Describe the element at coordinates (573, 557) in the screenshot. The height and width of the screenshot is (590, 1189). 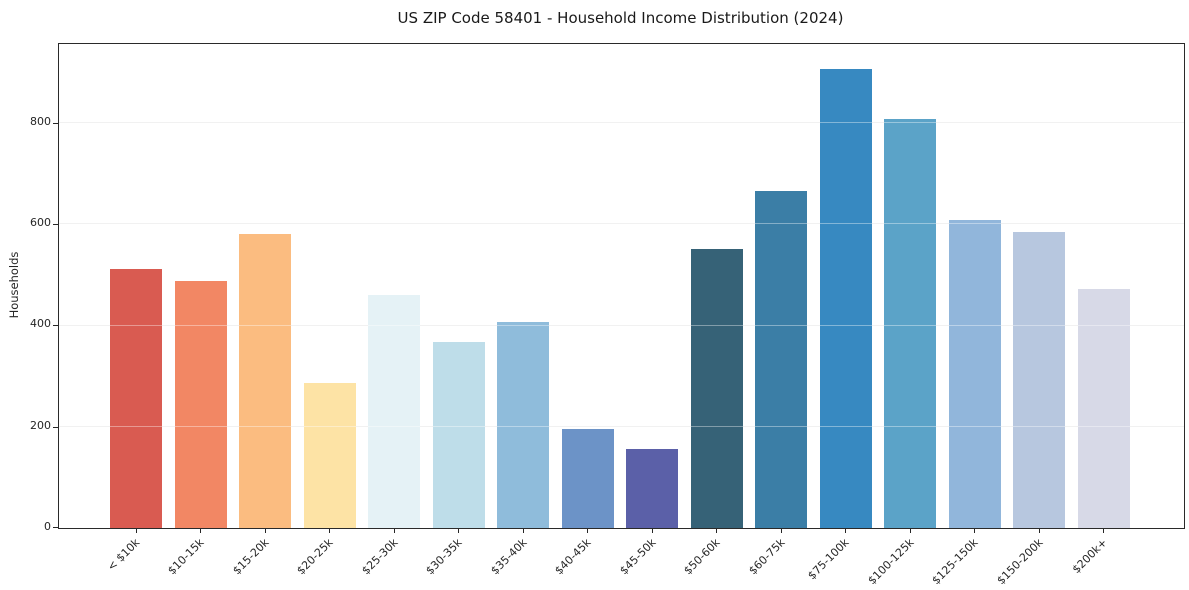
I see `x-tick-label: $40-45k` at that location.